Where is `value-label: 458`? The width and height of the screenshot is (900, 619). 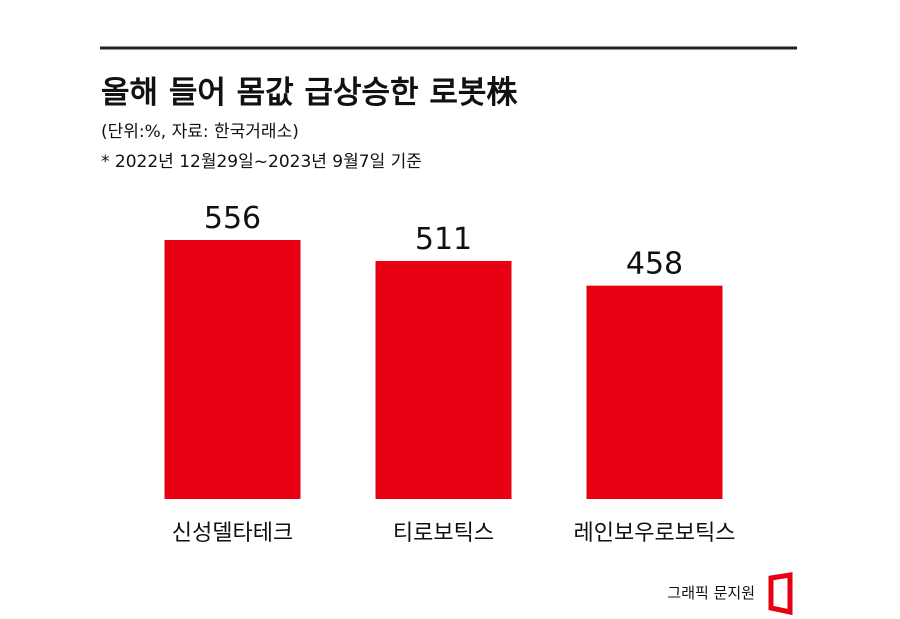
value-label: 458 is located at coordinates (654, 264).